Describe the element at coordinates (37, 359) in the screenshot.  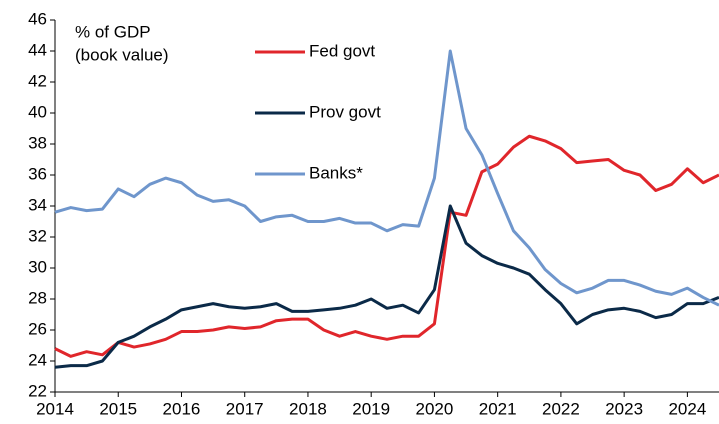
I see `y-tick-label: 24` at that location.